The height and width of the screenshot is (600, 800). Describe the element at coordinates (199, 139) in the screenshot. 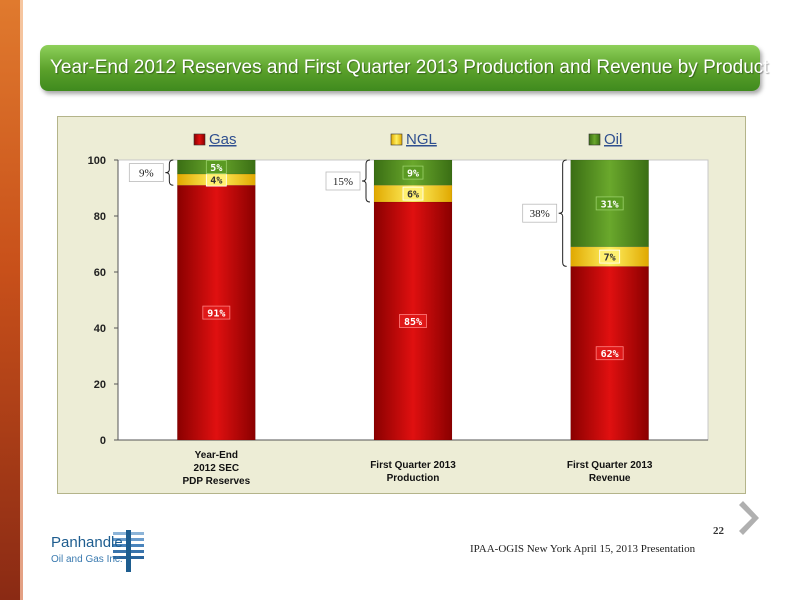

I see `legend-swatch-gas` at that location.